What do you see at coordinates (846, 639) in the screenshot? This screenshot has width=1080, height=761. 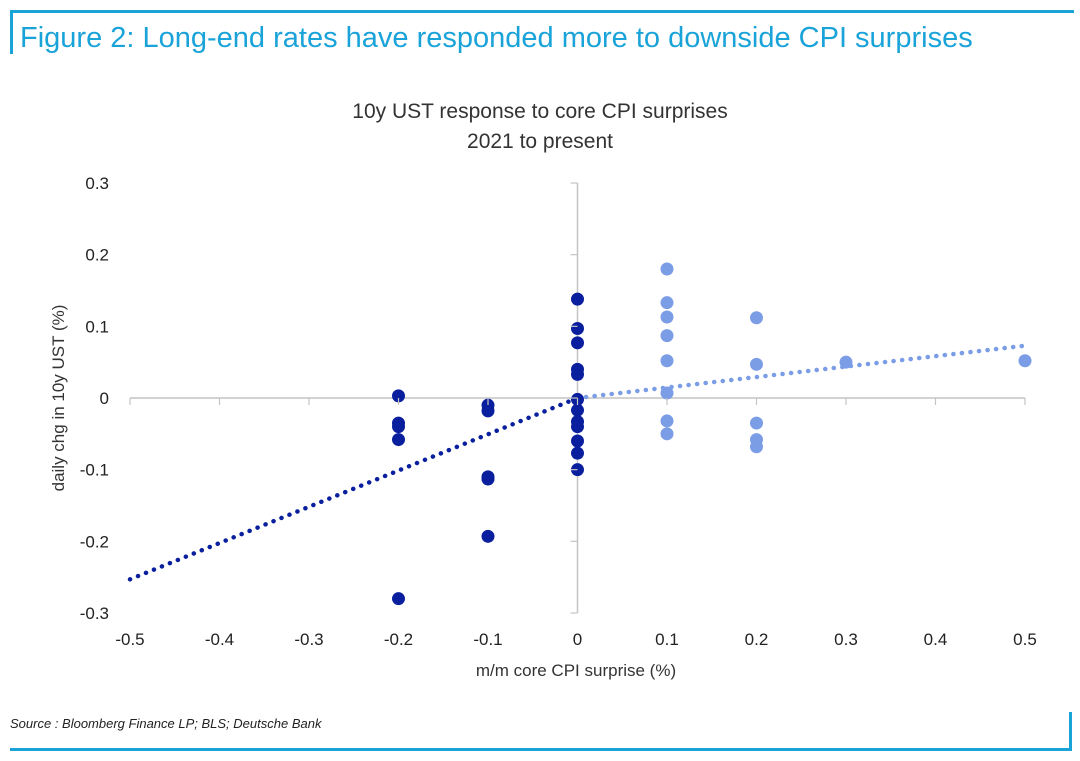 I see `x-tick-label: 0.3` at bounding box center [846, 639].